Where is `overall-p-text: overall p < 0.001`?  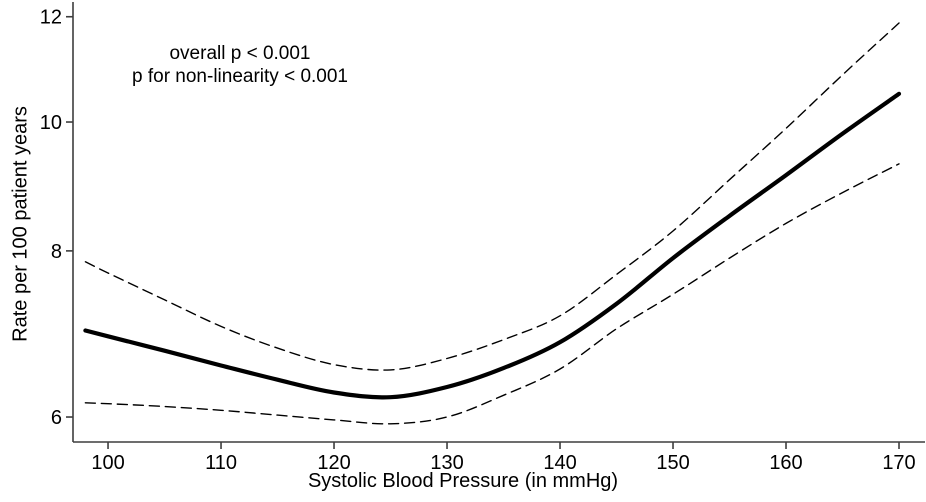 overall-p-text: overall p < 0.001 is located at coordinates (240, 53).